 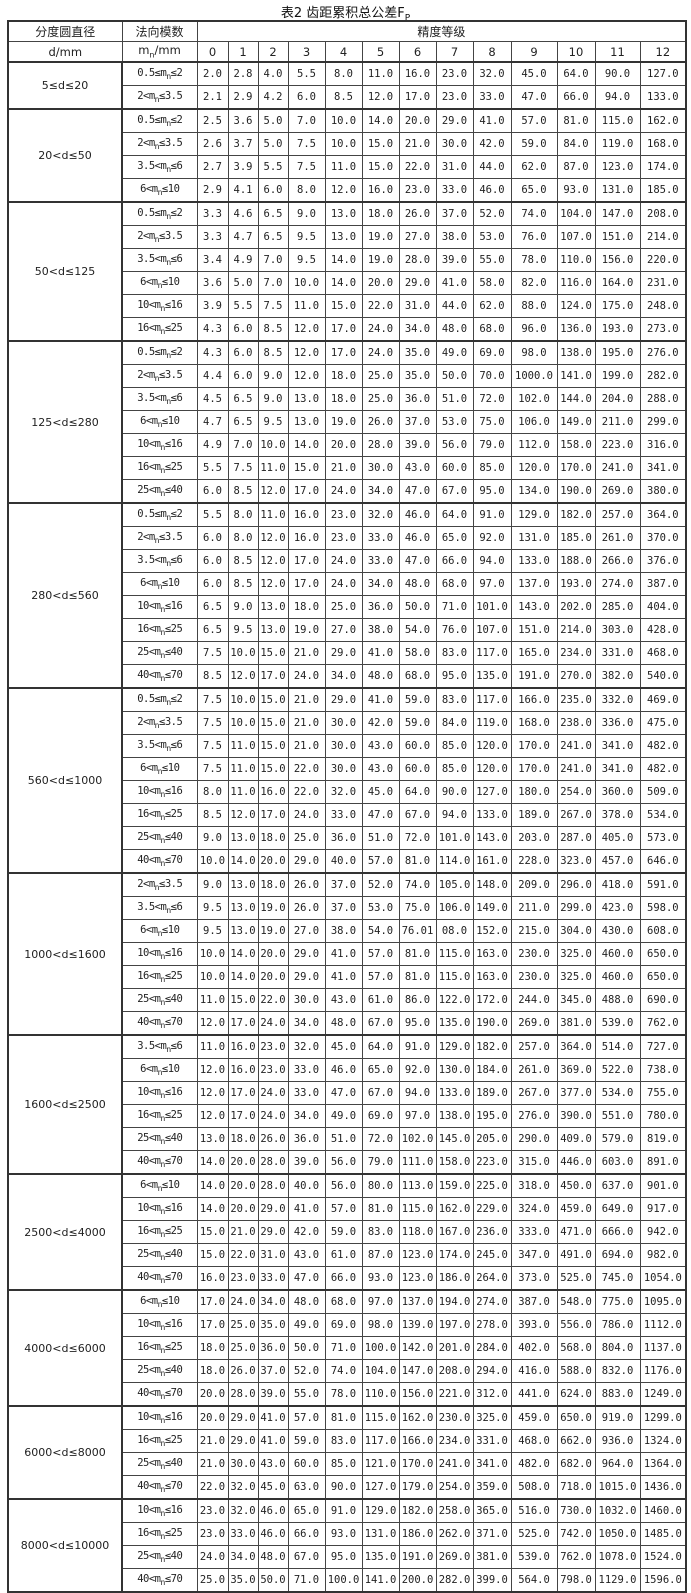 What do you see at coordinates (663, 1580) in the screenshot?
I see `tolerance-value-cell: 1596.0` at bounding box center [663, 1580].